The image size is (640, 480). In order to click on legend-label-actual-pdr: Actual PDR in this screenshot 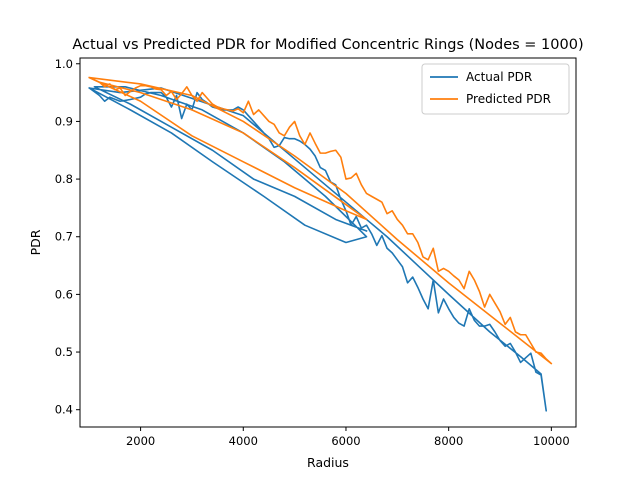, I will do `click(499, 77)`.